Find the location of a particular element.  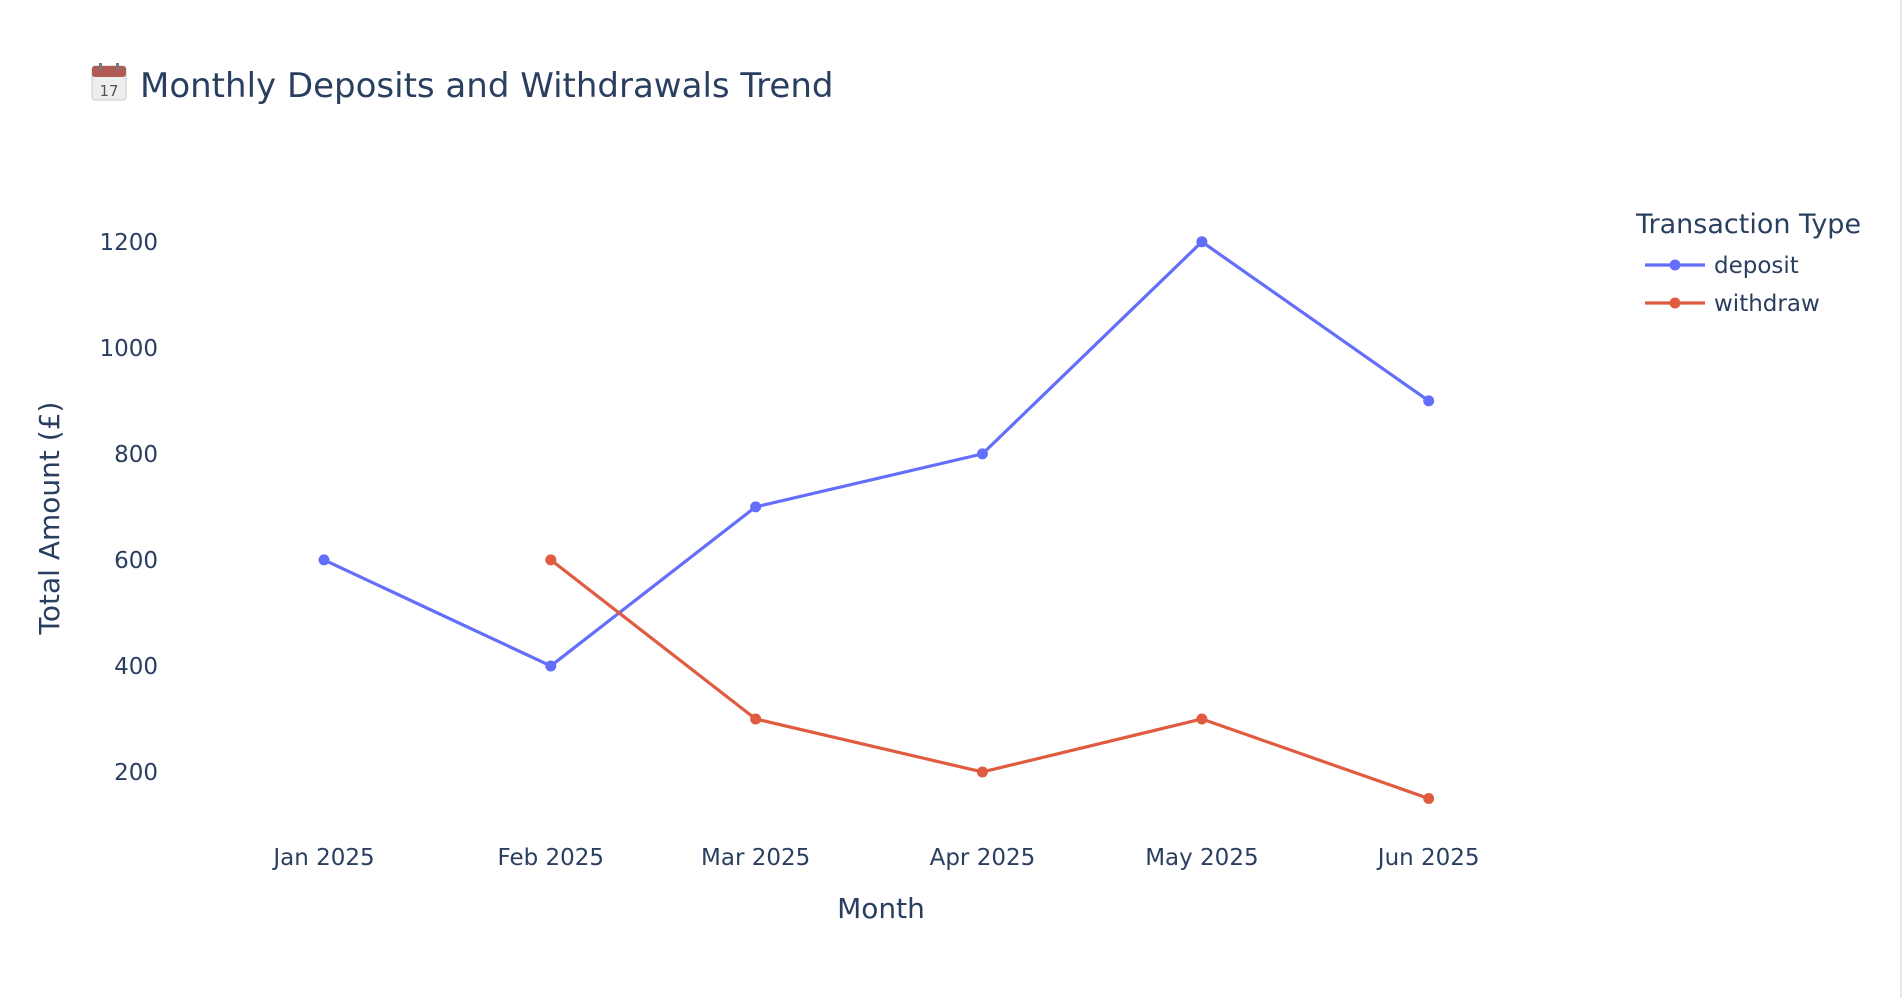

series-withdraw is located at coordinates (990, 679).